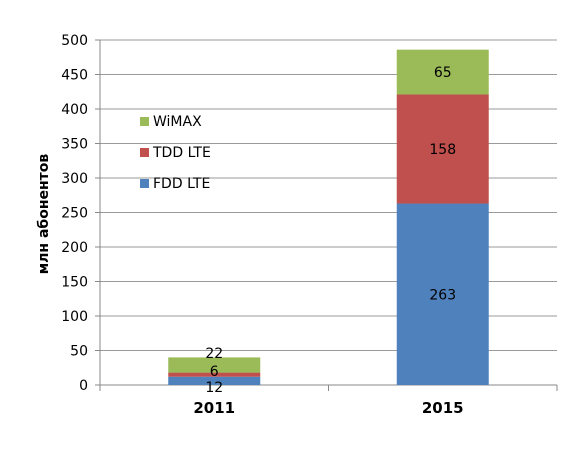  I want to click on y-tick-label: 400, so click(74, 110).